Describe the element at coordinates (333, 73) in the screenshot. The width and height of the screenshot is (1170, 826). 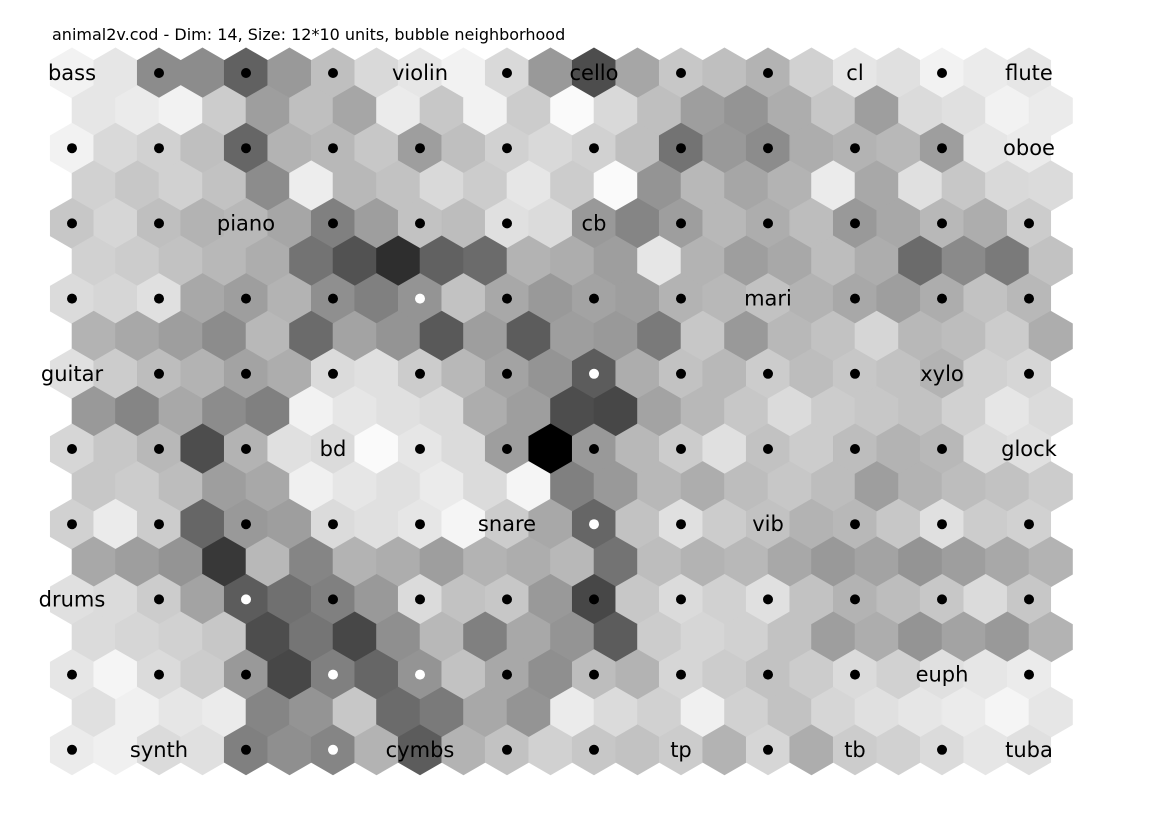
I see `node-marker-r0-c3` at that location.